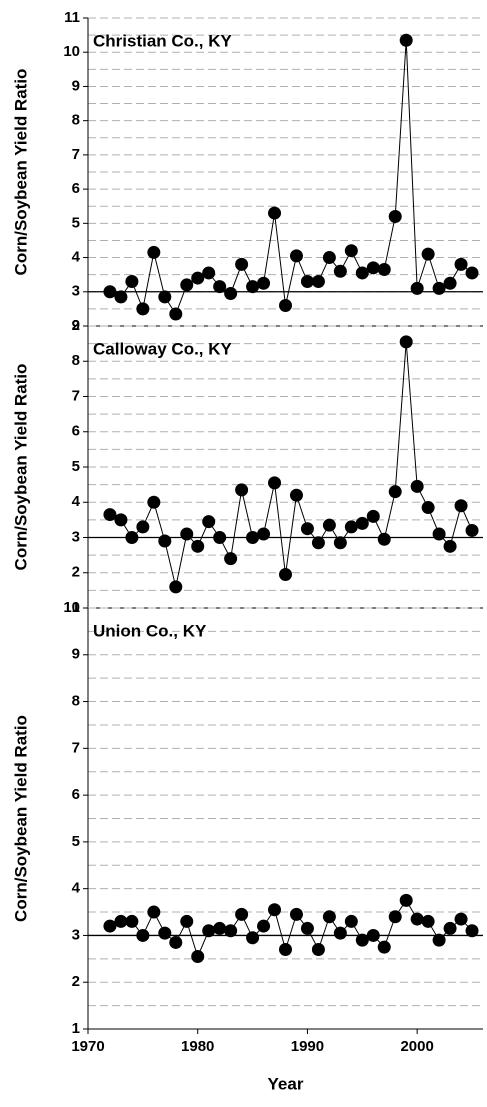 This screenshot has width=487, height=1107. I want to click on panel-title: Christian Co., KY, so click(163, 40).